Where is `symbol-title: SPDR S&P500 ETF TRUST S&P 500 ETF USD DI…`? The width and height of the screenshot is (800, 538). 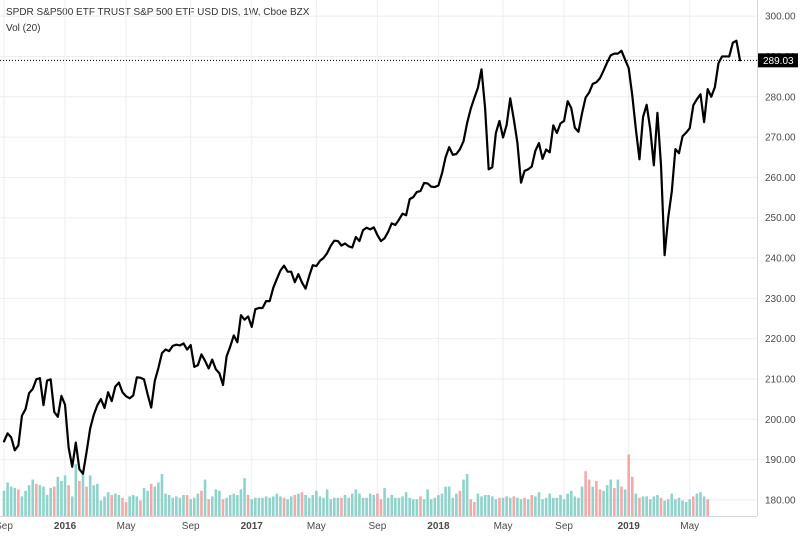 symbol-title: SPDR S&P500 ETF TRUST S&P 500 ETF USD DI… is located at coordinates (158, 12).